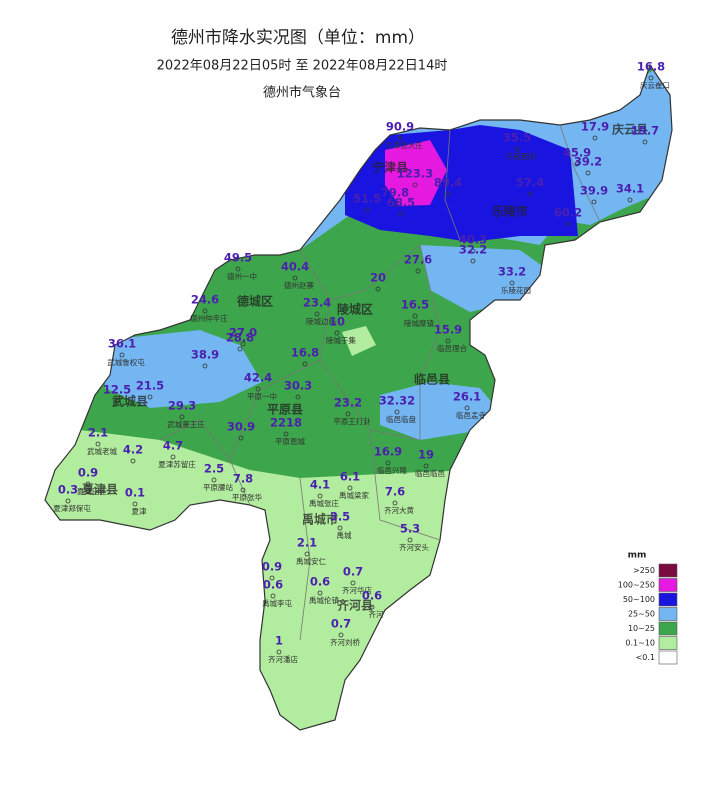 This screenshot has height=800, width=720. Describe the element at coordinates (258, 378) in the screenshot. I see `station-value: 42.4` at that location.